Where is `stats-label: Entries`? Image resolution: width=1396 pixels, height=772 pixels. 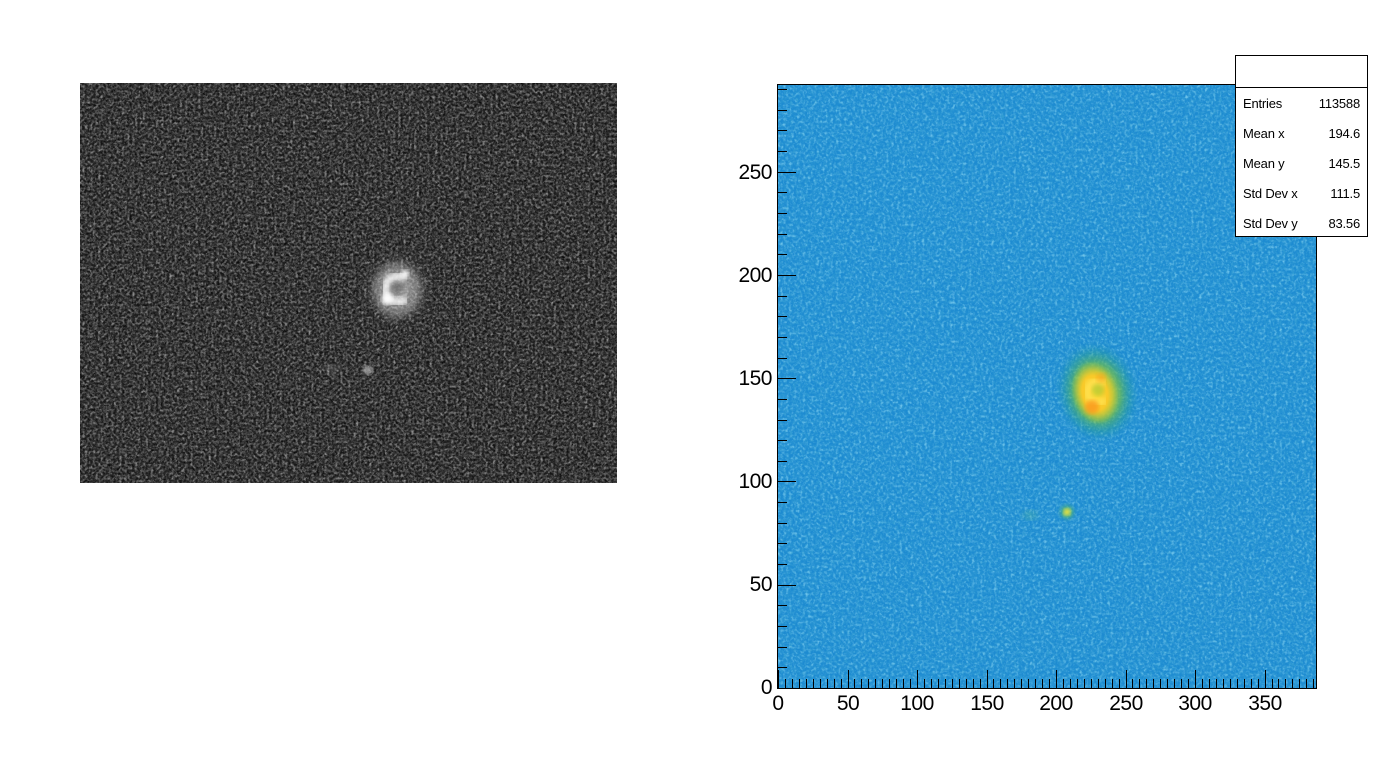 stats-label: Entries is located at coordinates (1263, 103).